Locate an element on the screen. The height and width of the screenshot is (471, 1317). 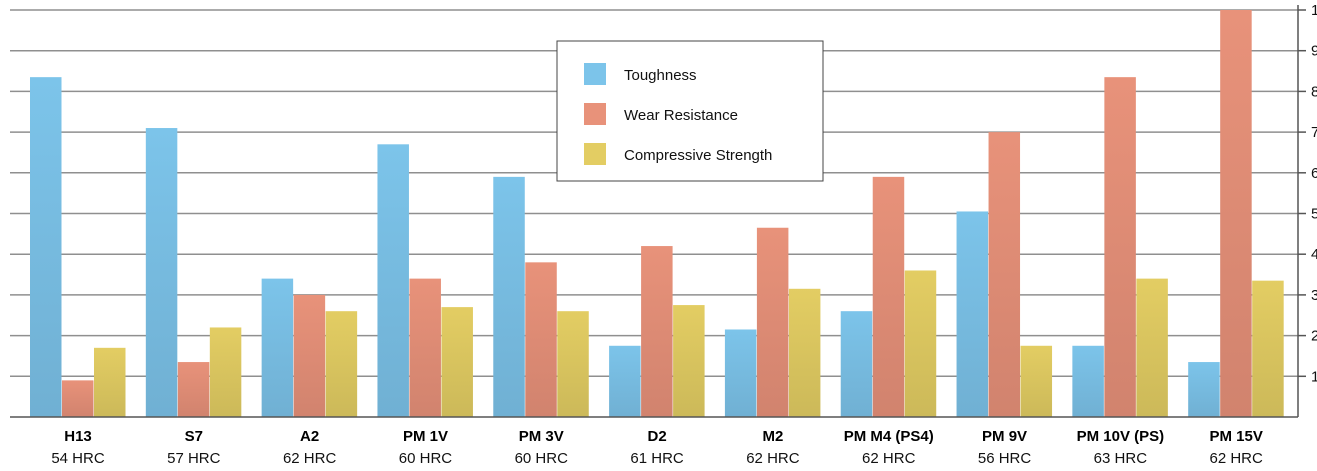
bar-compressive-strength-pm-1v is located at coordinates (457, 362).